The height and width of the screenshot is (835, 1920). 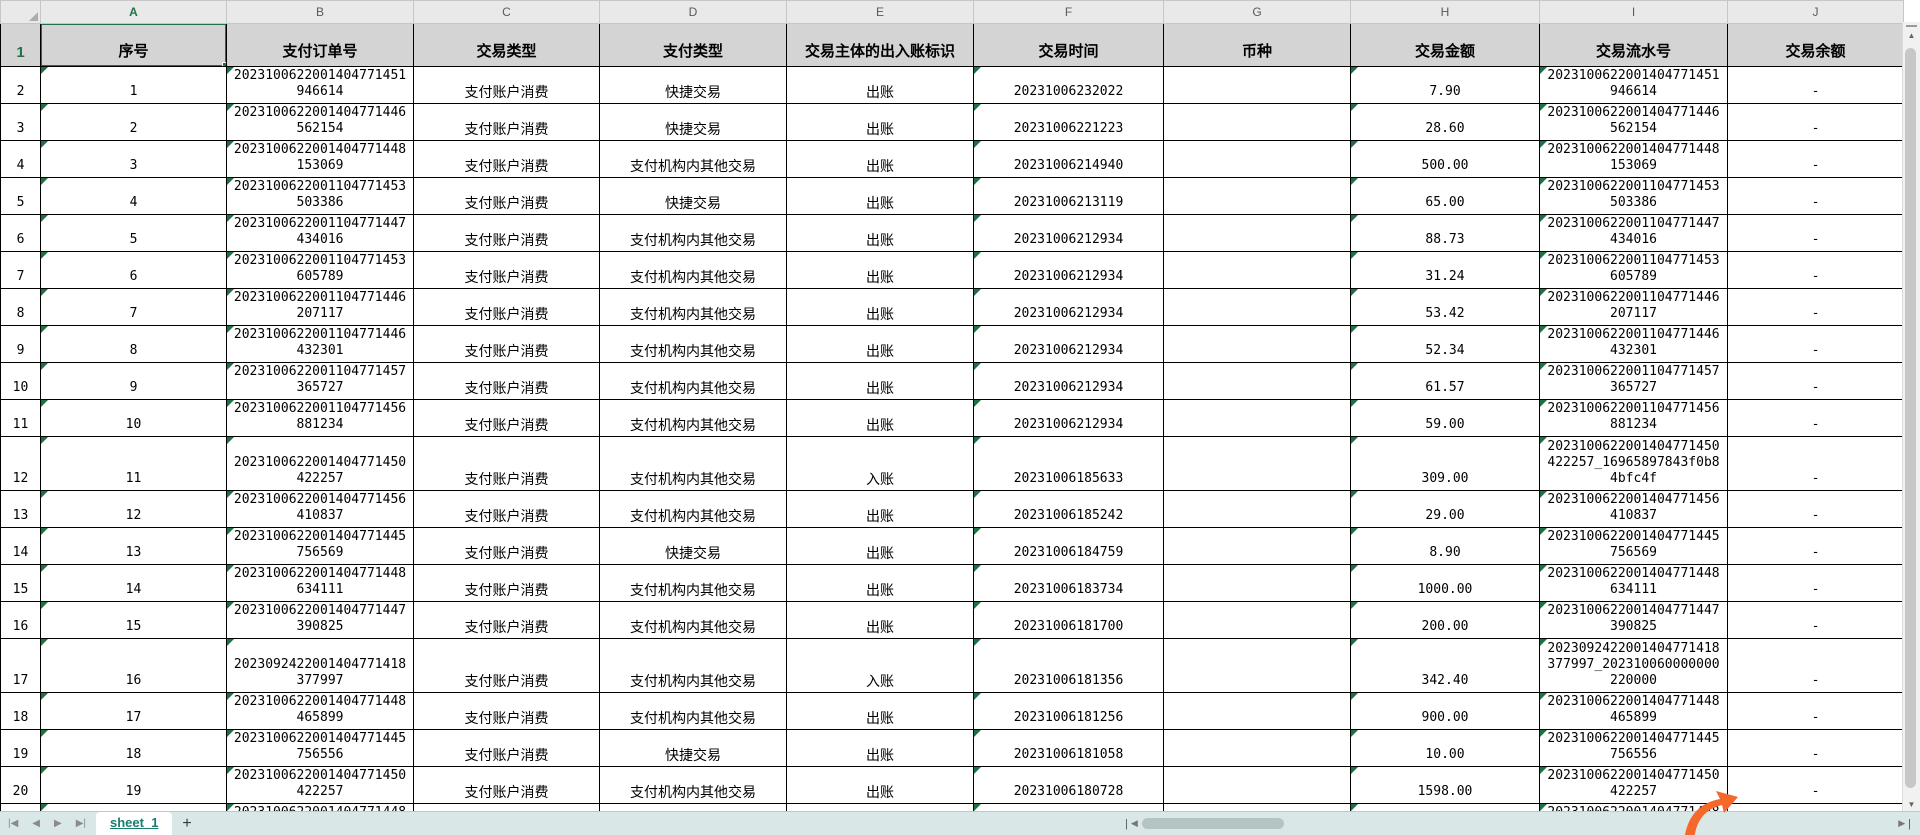 What do you see at coordinates (1445, 233) in the screenshot?
I see `cell-amount: 88.73` at bounding box center [1445, 233].